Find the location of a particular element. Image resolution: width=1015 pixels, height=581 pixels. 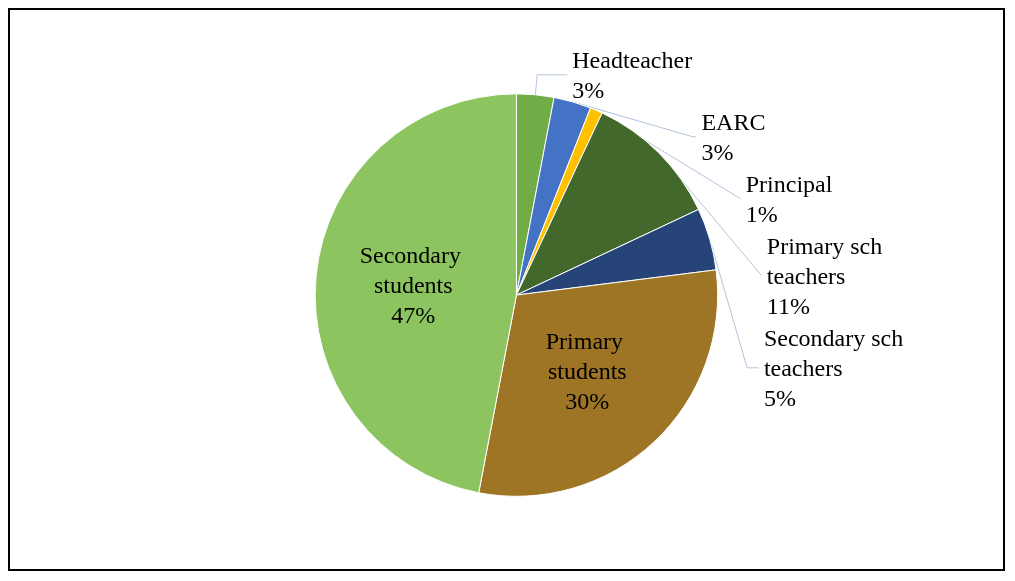

slice-label: Secondary students is located at coordinates (413, 270).